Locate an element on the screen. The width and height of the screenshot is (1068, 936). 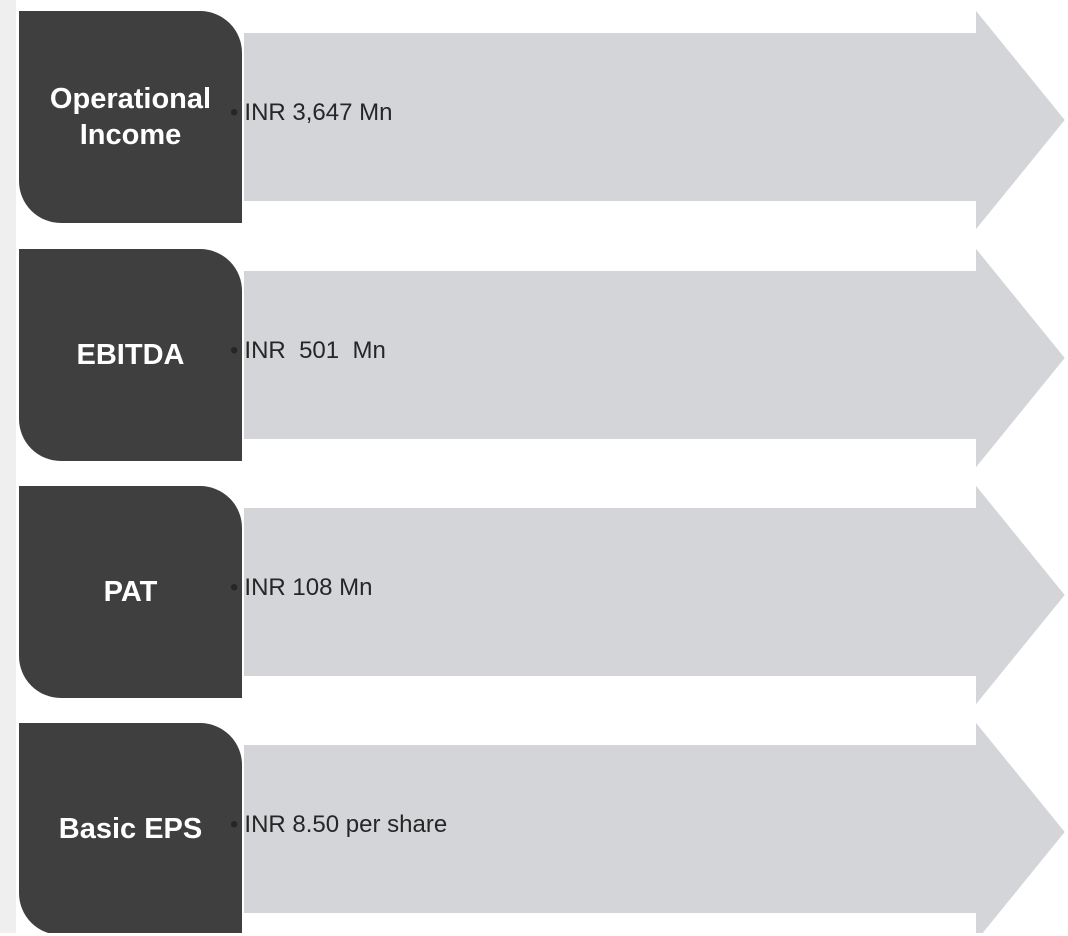
item-label: EBITDA is located at coordinates (130, 355).